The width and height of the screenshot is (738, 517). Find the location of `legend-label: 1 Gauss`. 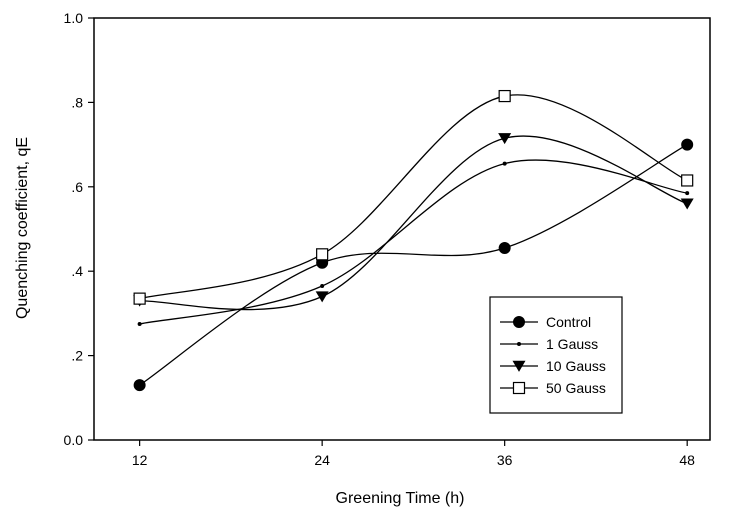

legend-label: 1 Gauss is located at coordinates (572, 344).